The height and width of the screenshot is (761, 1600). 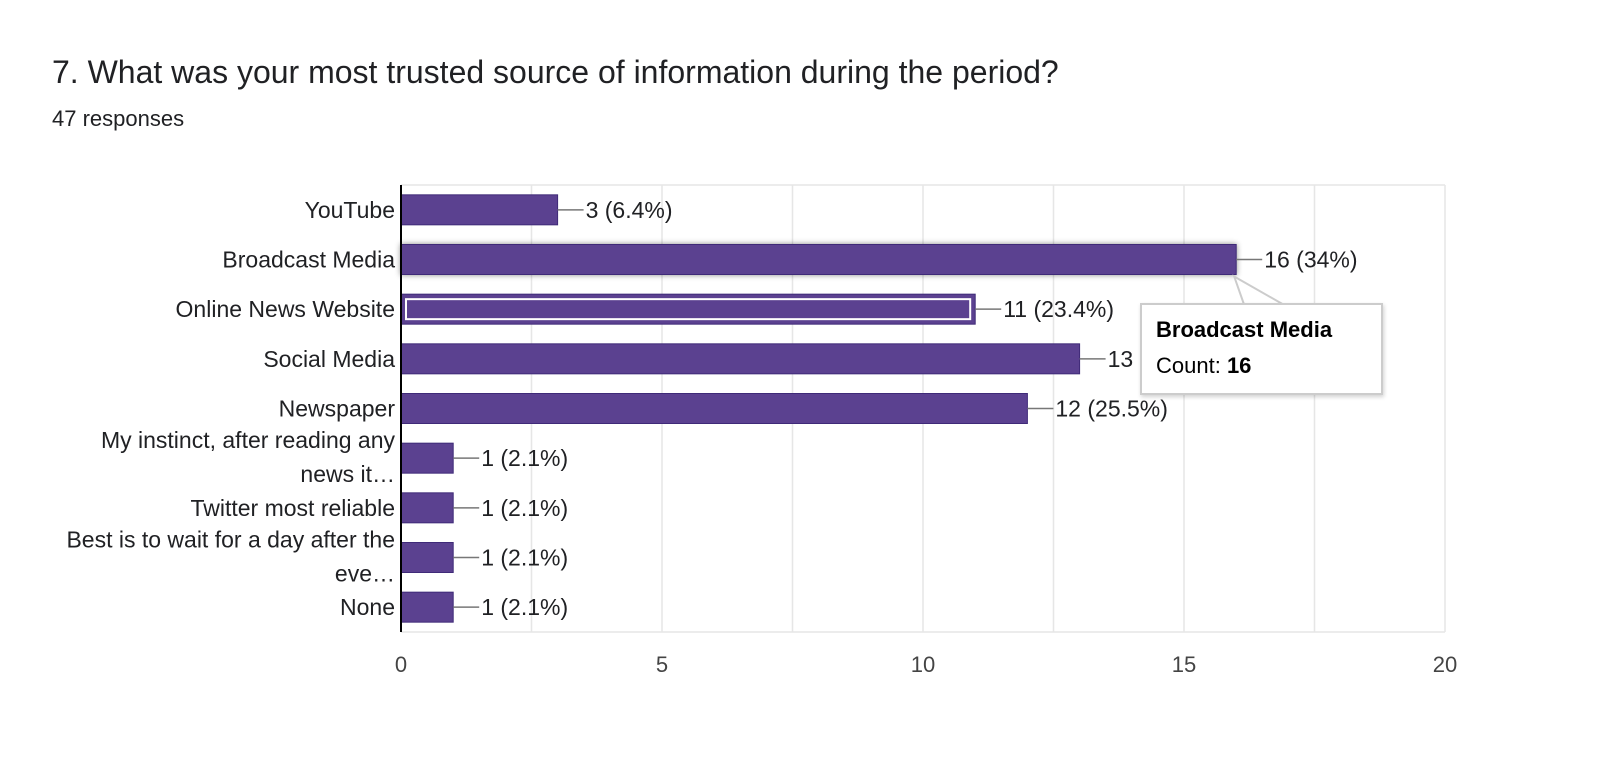 What do you see at coordinates (1261, 349) in the screenshot?
I see `chart-tooltip: Broadcast Media Count: 16` at bounding box center [1261, 349].